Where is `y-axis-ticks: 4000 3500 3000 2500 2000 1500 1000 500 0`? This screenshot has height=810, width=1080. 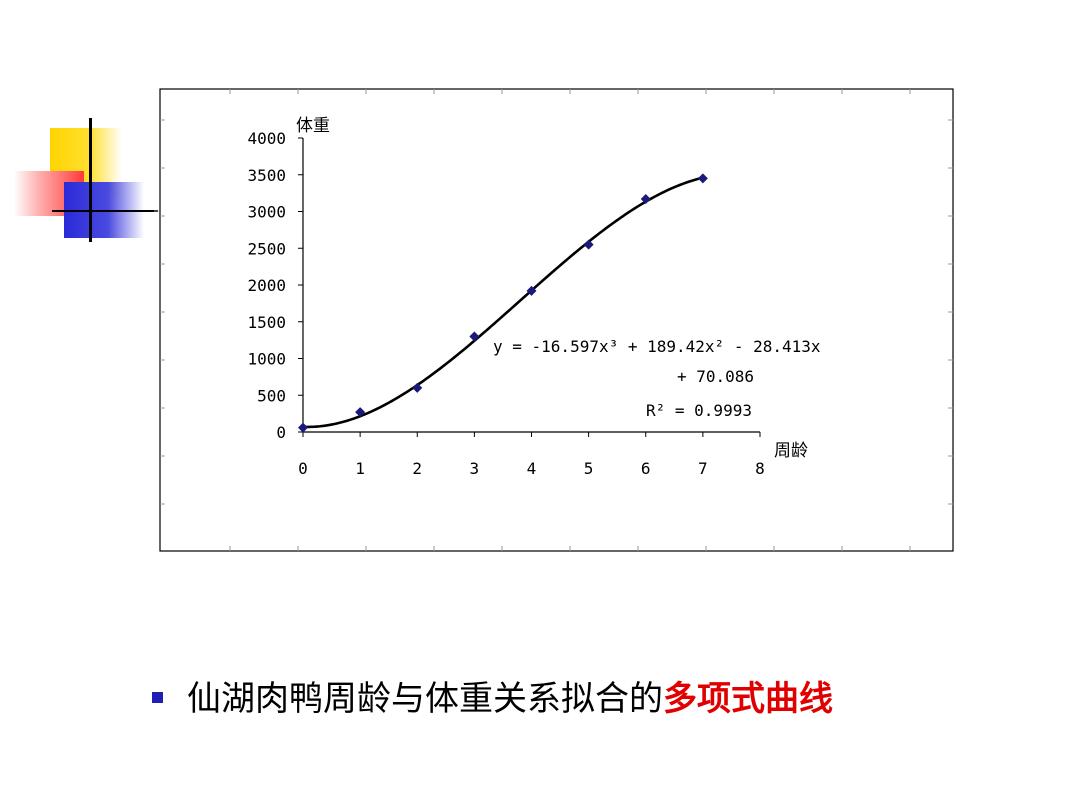
y-axis-ticks: 4000 3500 3000 2500 2000 1500 1000 500 0 is located at coordinates (275, 285).